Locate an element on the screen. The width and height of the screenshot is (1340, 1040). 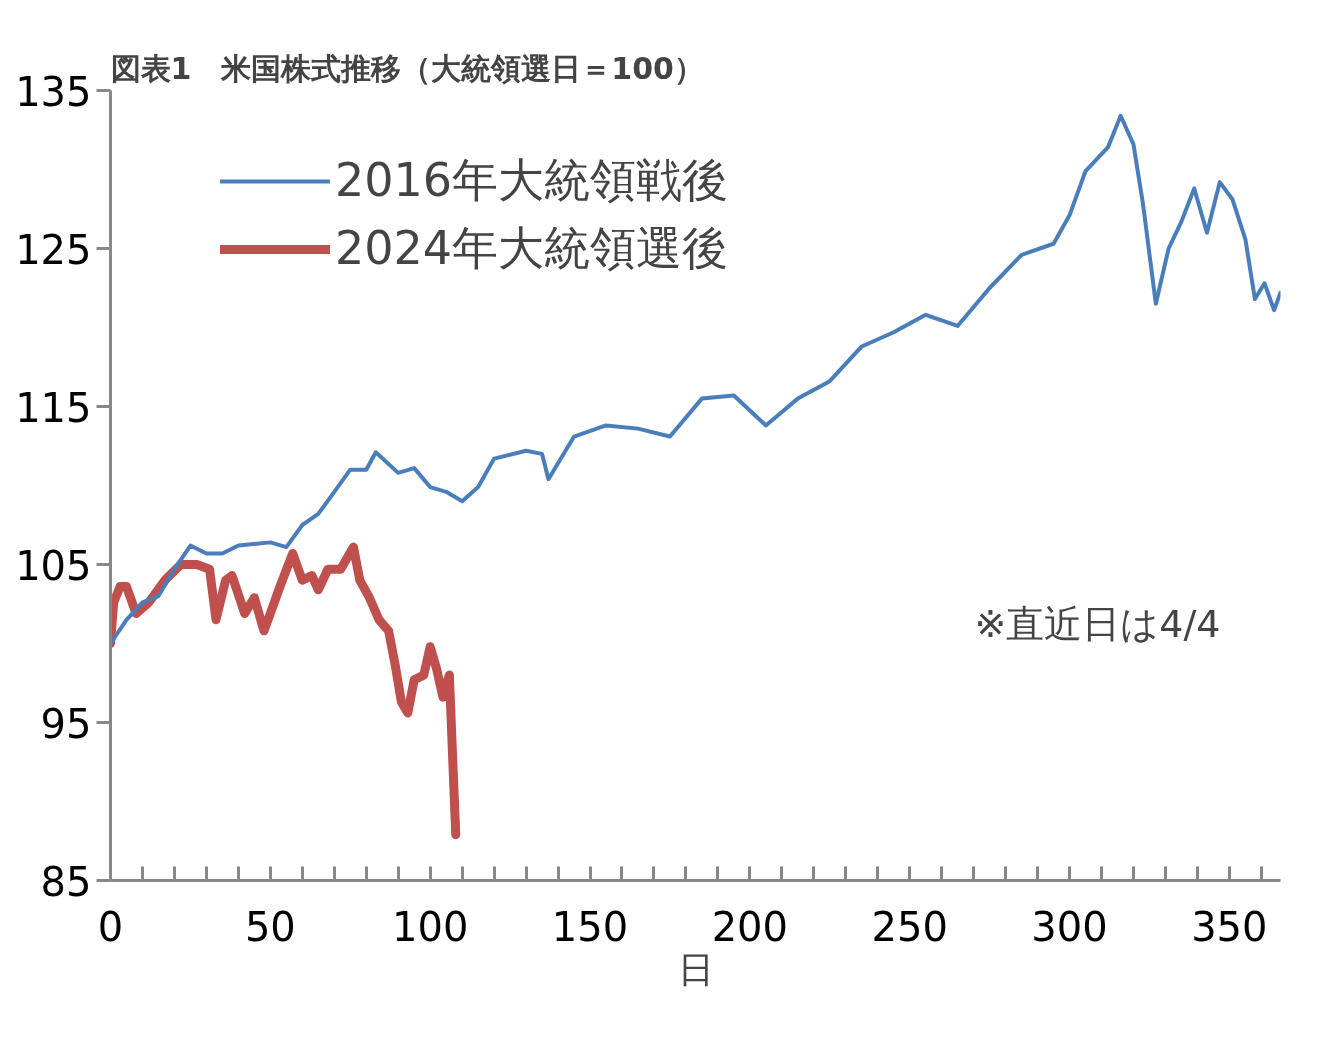
legend-label: 2024年大統領選後 is located at coordinates (532, 248).